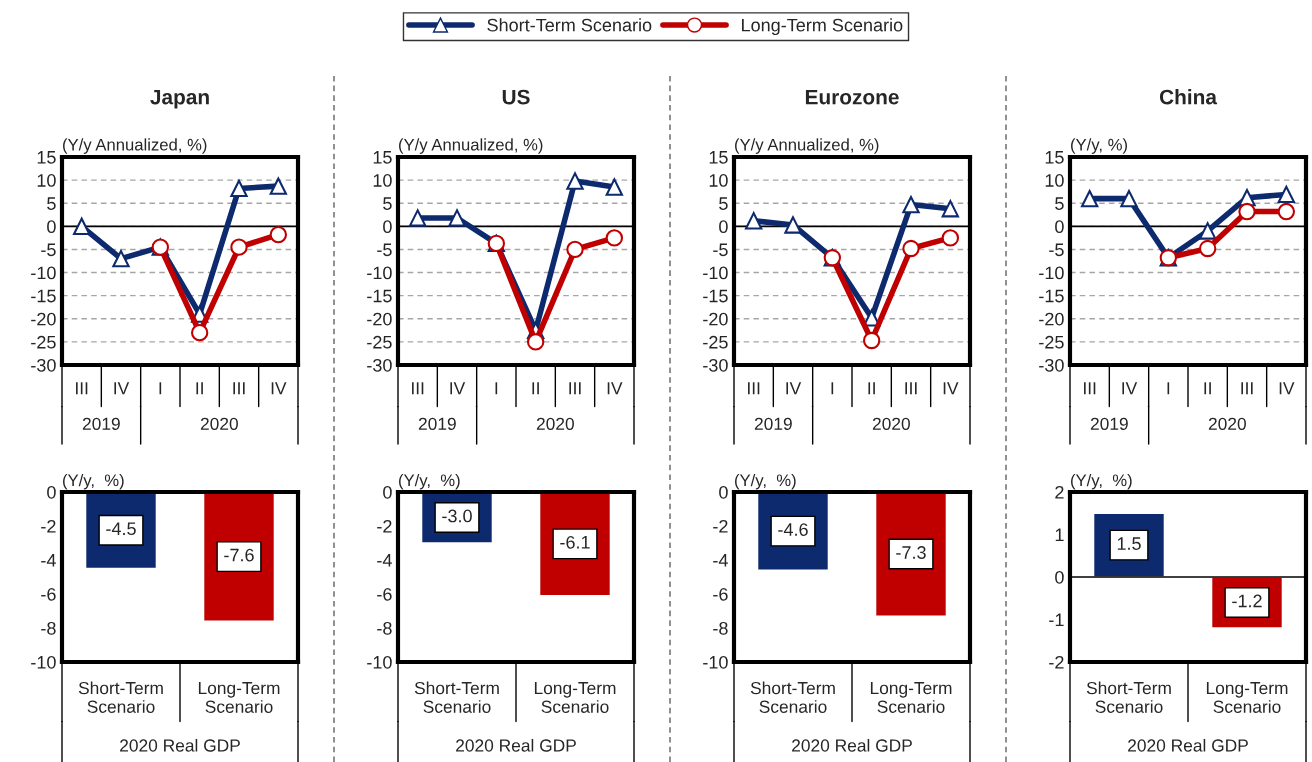 Image resolution: width=1312 pixels, height=762 pixels. I want to click on y-tick-label: 2, so click(1059, 492).